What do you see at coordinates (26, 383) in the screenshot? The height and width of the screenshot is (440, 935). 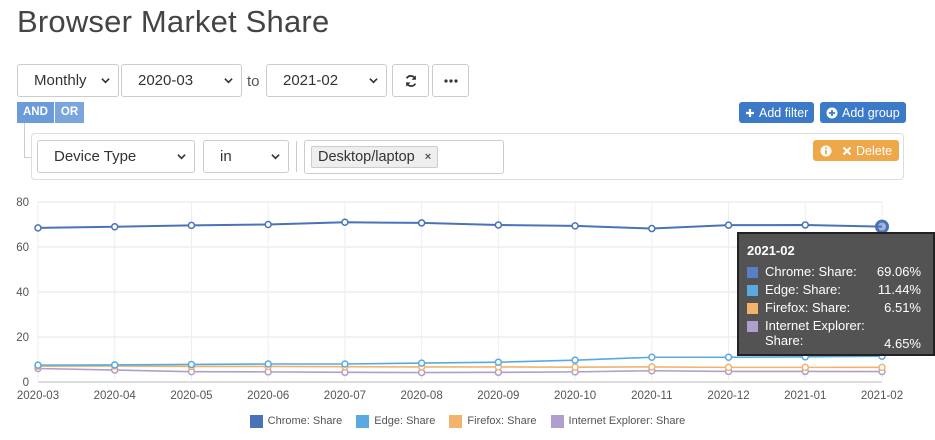 I see `y-tick-label: 0` at bounding box center [26, 383].